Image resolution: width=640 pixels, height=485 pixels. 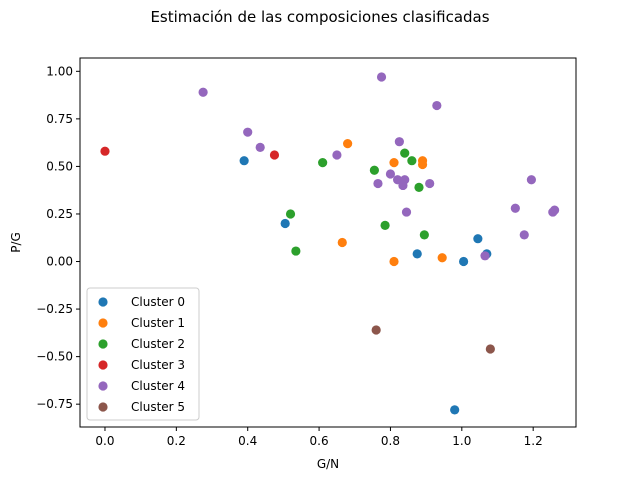 I want to click on legend-label-cluster-0: Cluster 0, so click(x=158, y=302).